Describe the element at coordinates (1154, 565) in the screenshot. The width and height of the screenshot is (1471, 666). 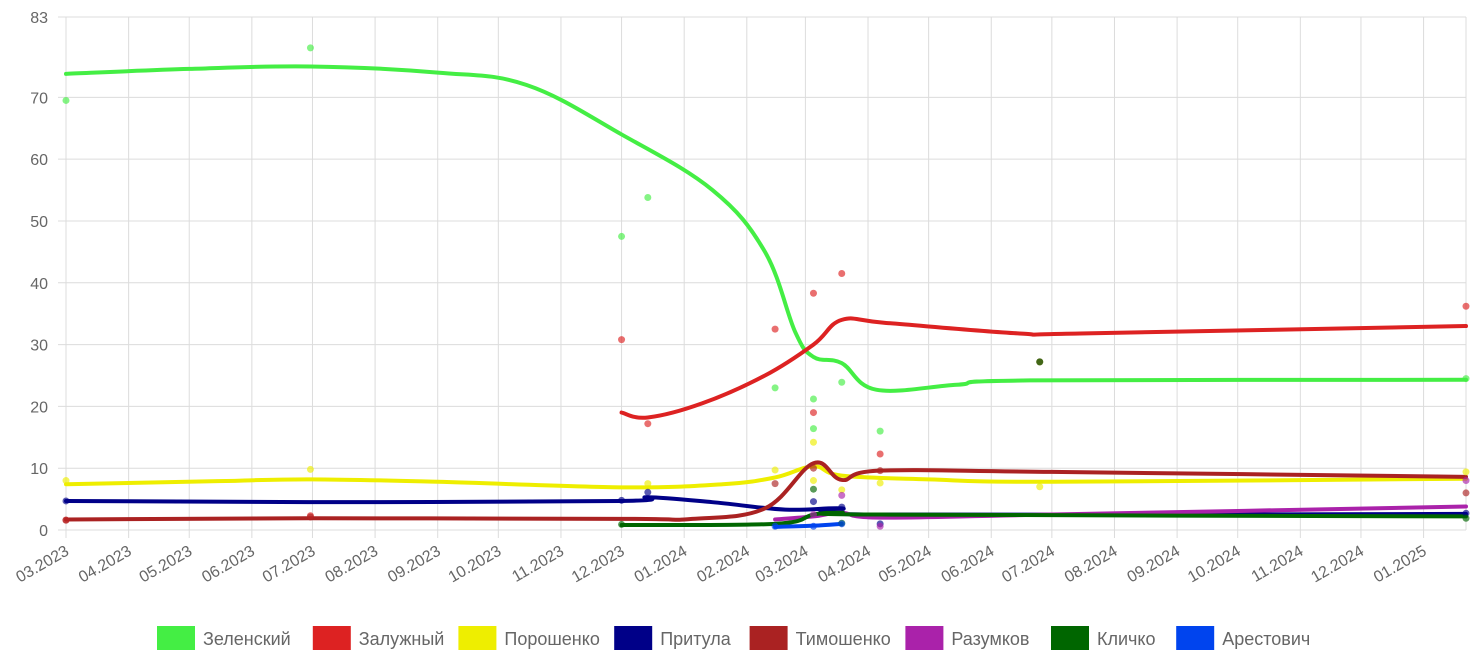
I see `x-tick-label: 09.2024` at that location.